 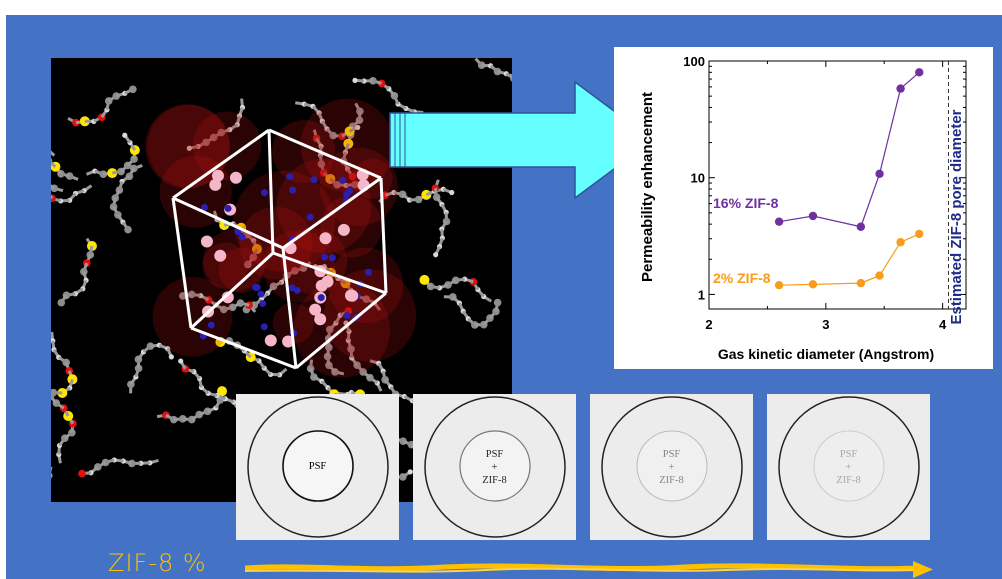 What do you see at coordinates (956, 216) in the screenshot?
I see `pore-diameter-label: Estimated ZIF-8 pore diameter` at bounding box center [956, 216].